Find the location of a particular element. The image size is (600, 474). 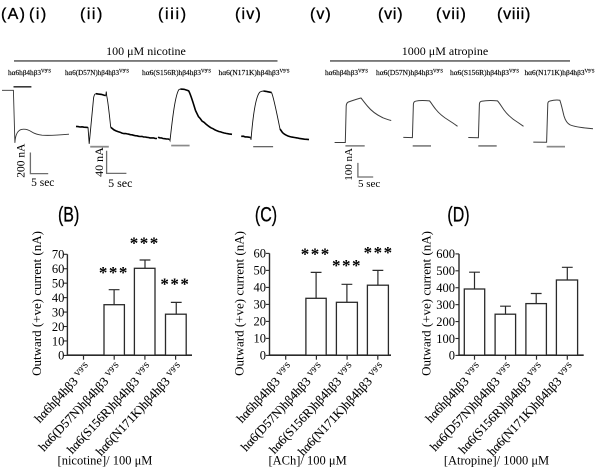

svg-text: (i) is located at coordinates (38, 14).